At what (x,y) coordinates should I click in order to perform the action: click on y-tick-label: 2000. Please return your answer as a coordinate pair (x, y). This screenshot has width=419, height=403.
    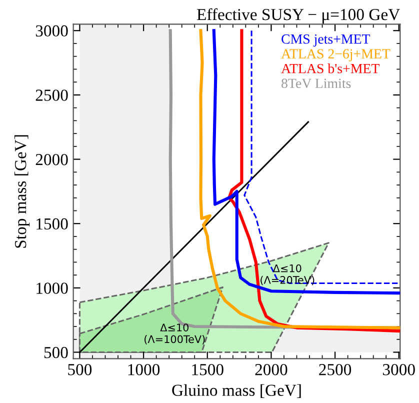
    Looking at the image, I should click on (52, 160).